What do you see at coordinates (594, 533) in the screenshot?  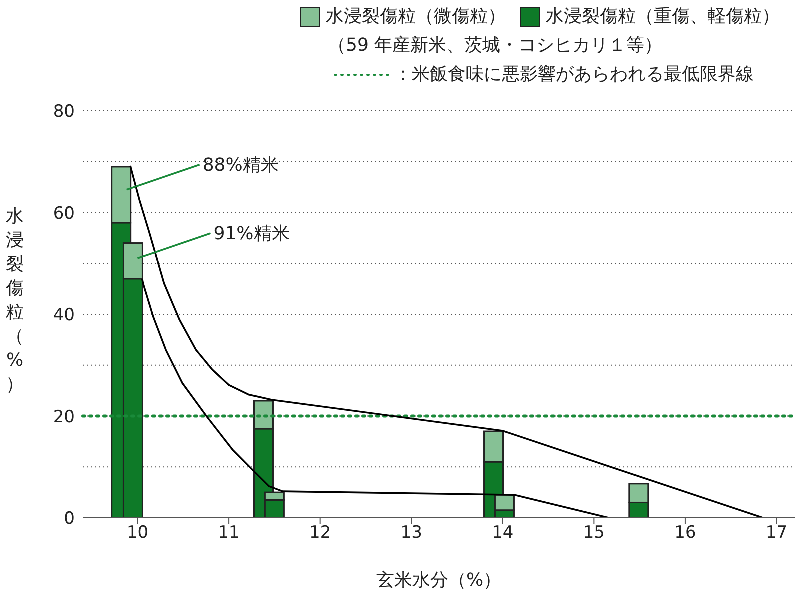 I see `x-tick-label: 15` at bounding box center [594, 533].